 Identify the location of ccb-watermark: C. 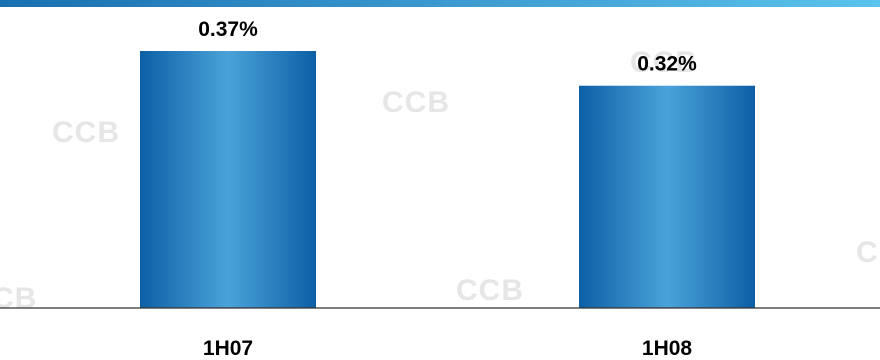
(867, 252).